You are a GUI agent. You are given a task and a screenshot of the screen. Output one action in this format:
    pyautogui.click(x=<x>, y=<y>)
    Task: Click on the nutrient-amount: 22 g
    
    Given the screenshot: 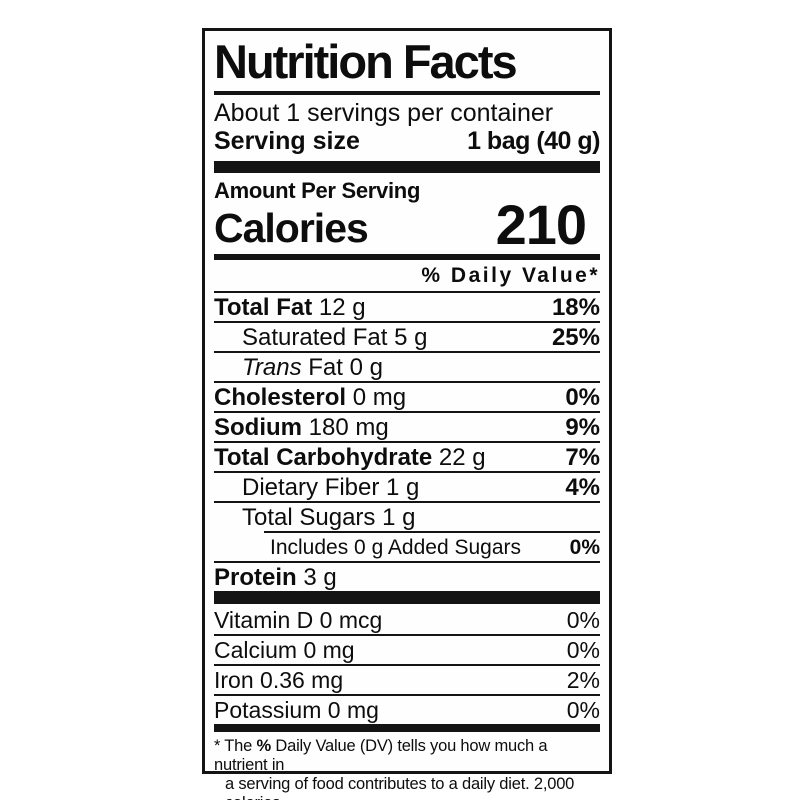 What is the action you would take?
    pyautogui.click(x=459, y=457)
    